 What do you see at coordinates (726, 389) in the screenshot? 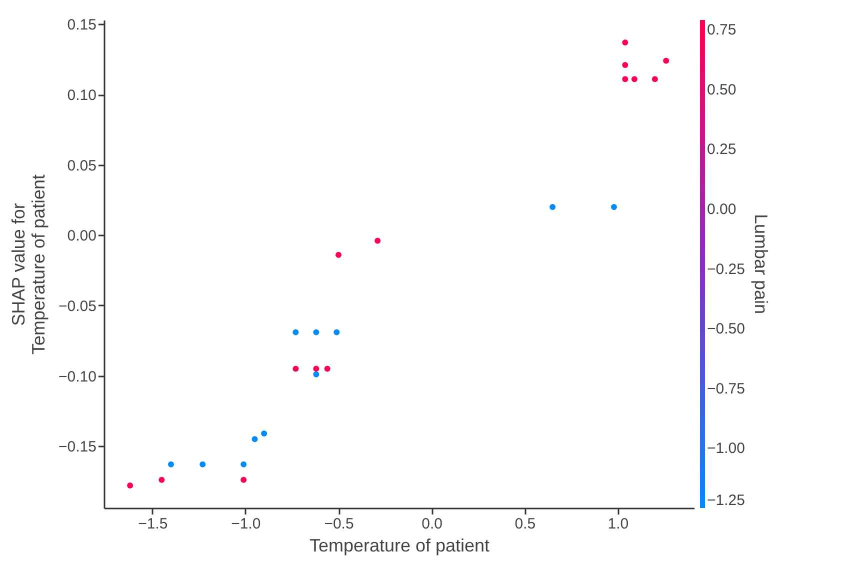
I see `color-bar-label: −0.75` at bounding box center [726, 389].